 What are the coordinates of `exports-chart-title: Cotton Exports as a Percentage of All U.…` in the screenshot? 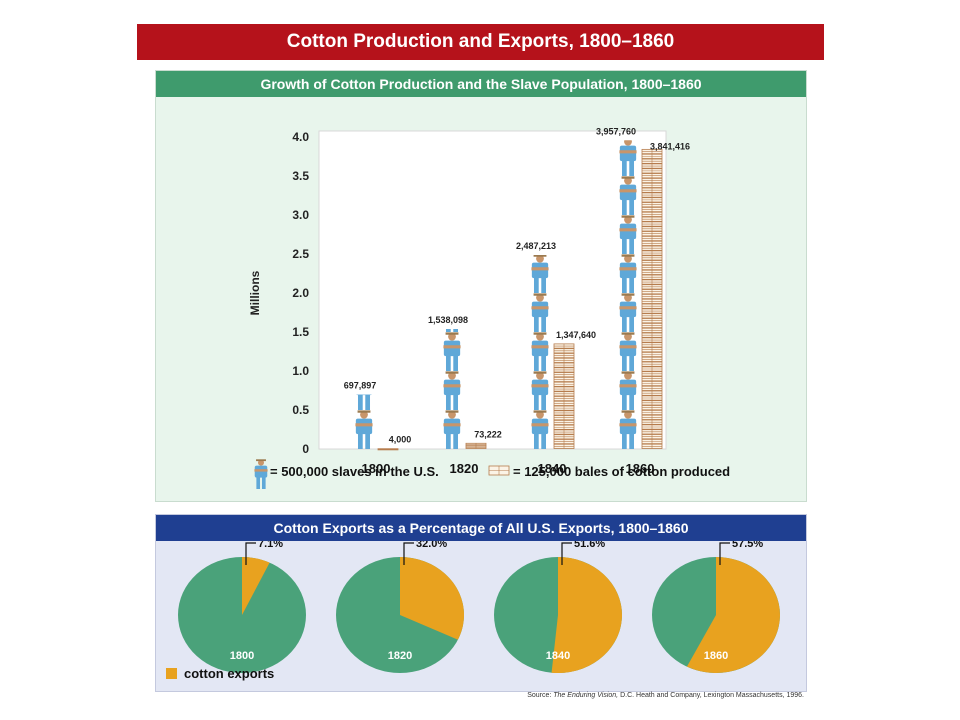 It's located at (481, 528).